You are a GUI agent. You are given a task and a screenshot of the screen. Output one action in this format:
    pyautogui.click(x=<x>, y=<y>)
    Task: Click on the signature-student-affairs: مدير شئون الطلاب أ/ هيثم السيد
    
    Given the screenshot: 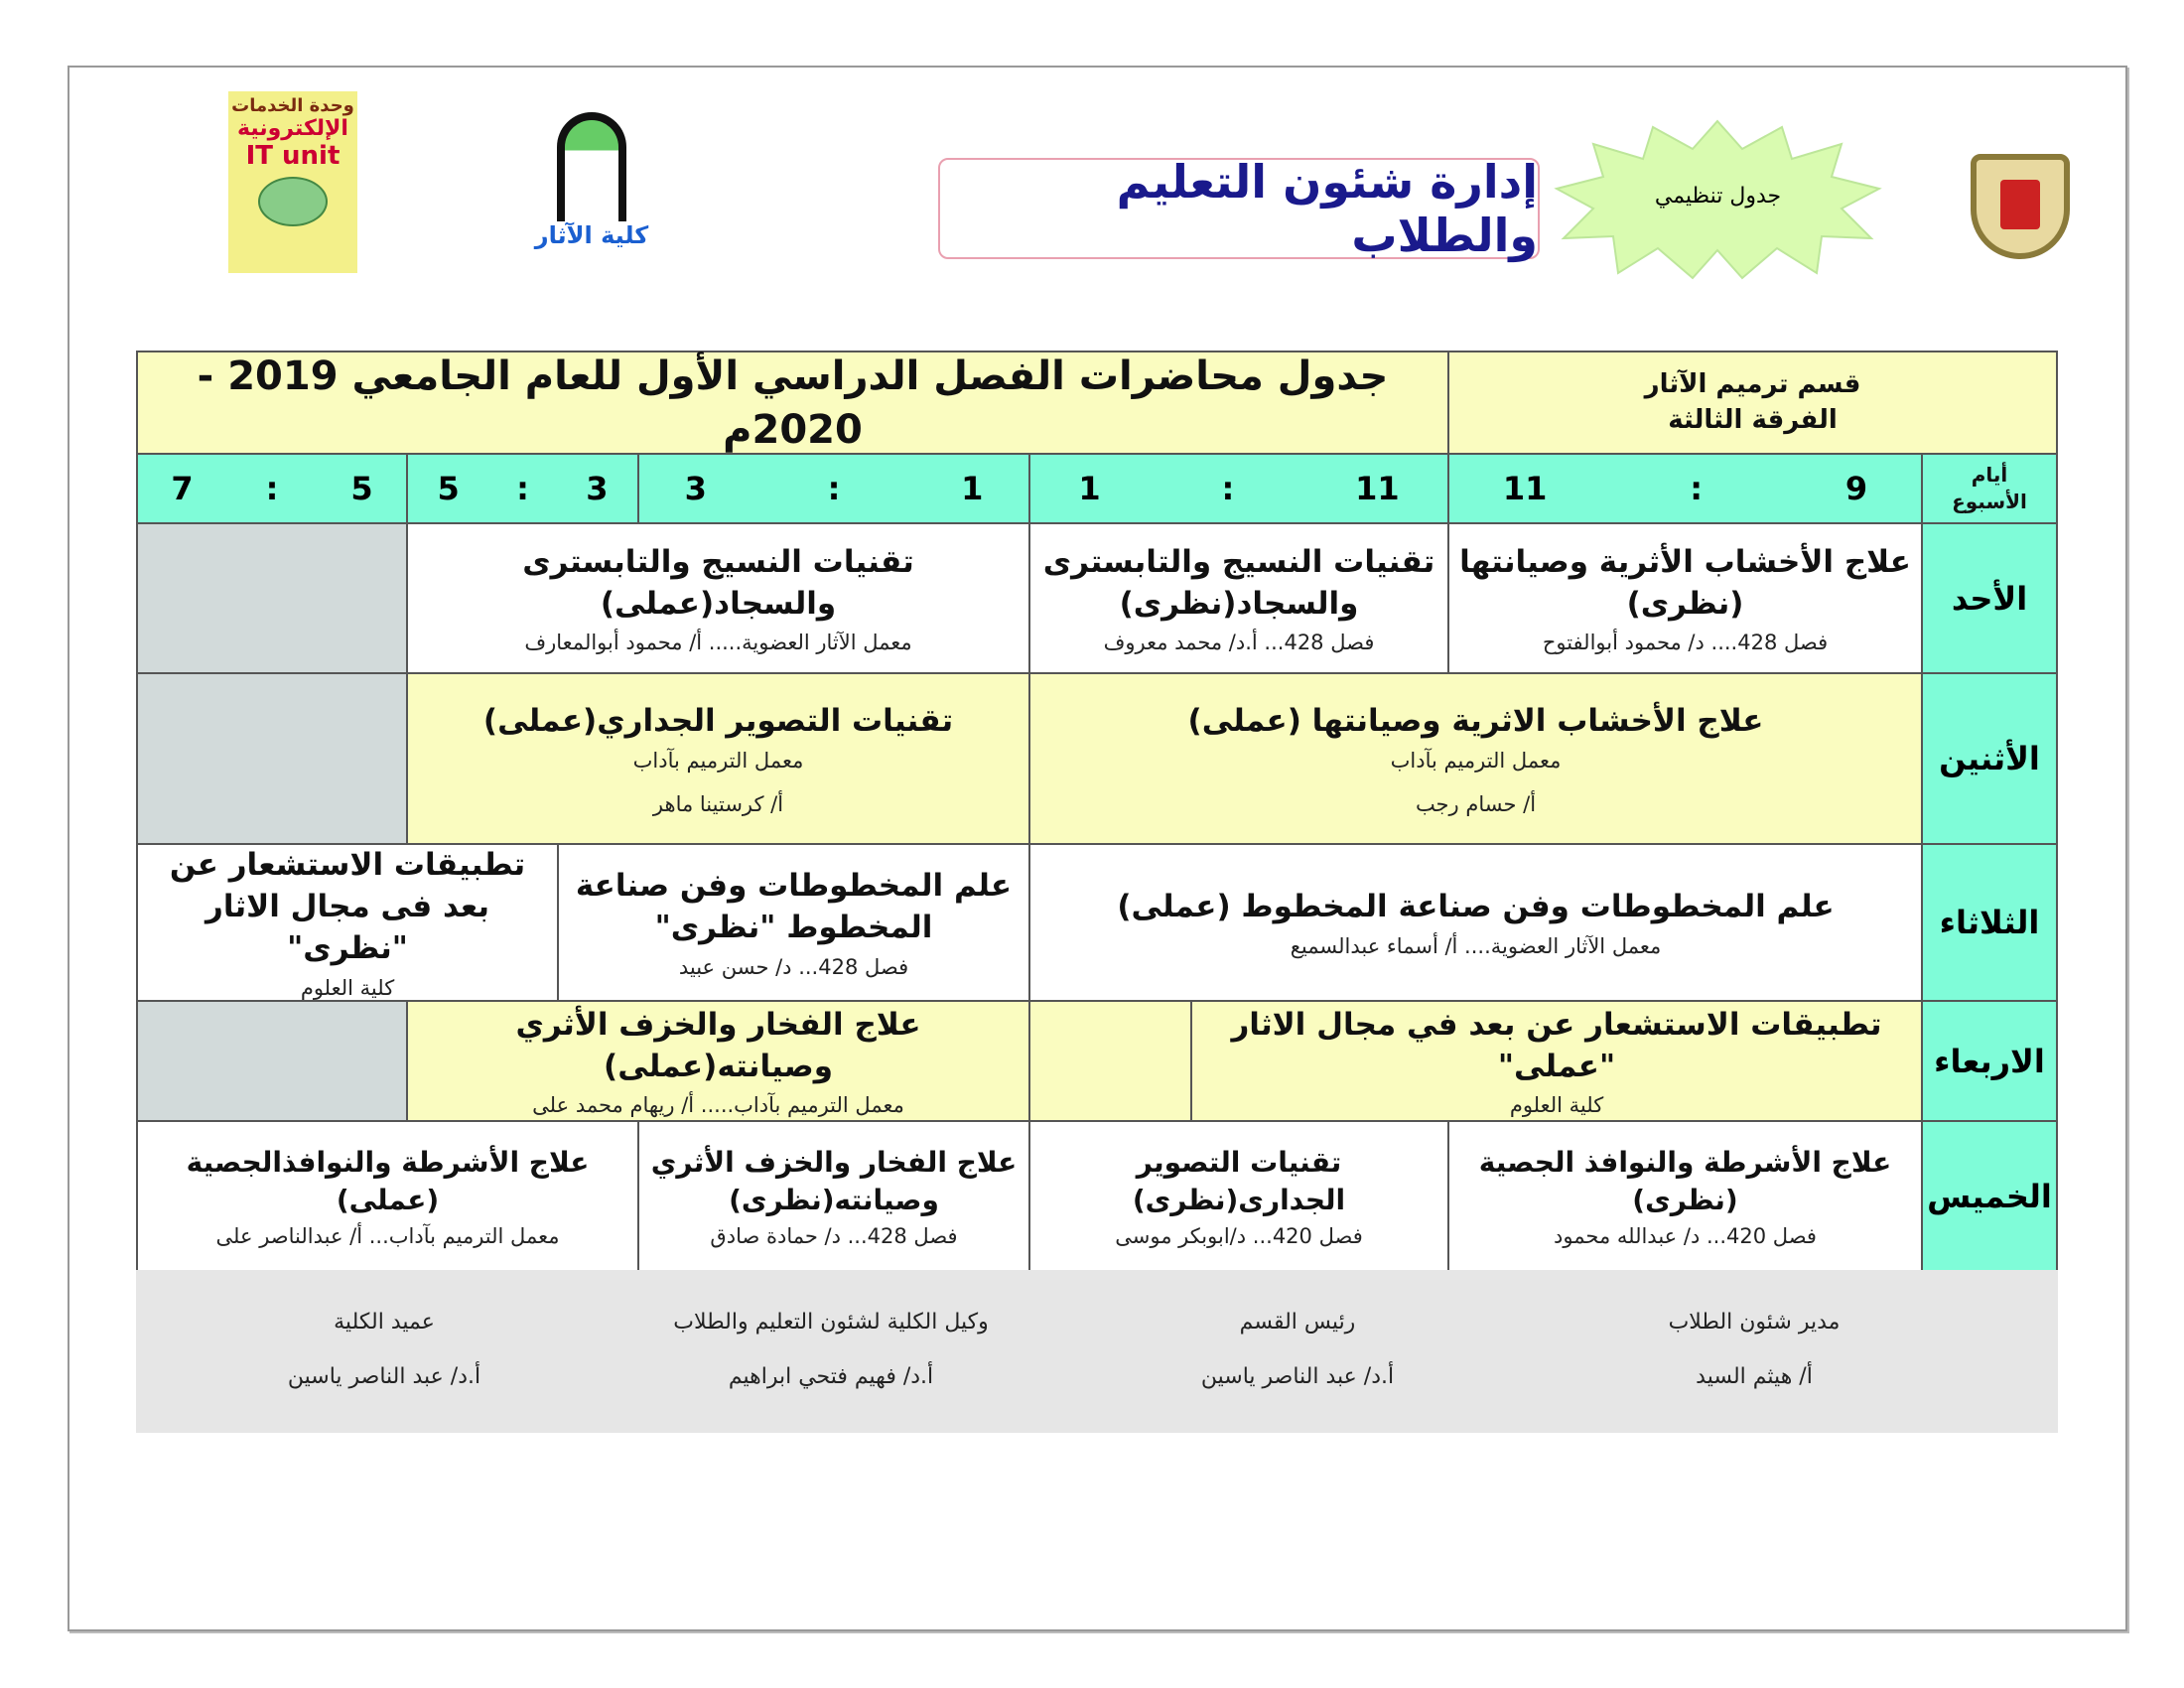 What is the action you would take?
    pyautogui.click(x=1754, y=1364)
    